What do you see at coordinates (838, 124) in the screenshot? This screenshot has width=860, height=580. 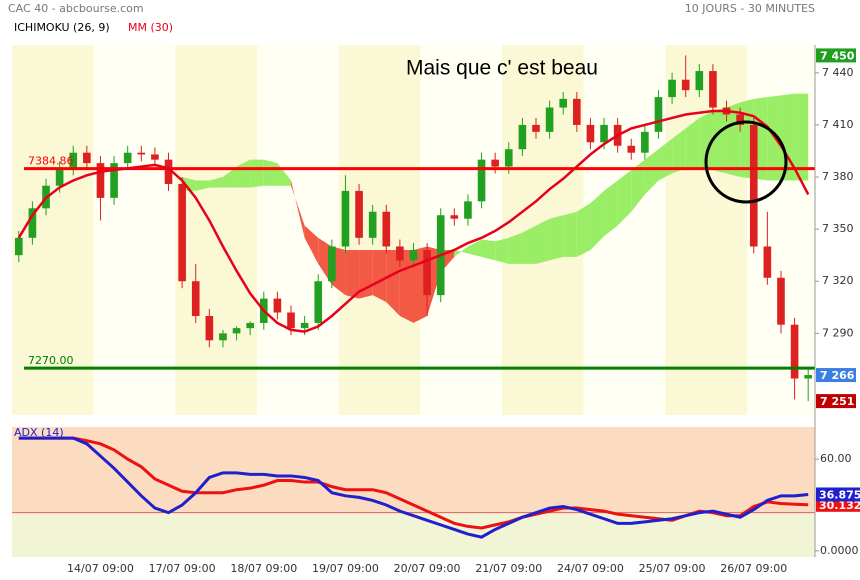 I see `y-tick-label: 7 410` at bounding box center [838, 124].